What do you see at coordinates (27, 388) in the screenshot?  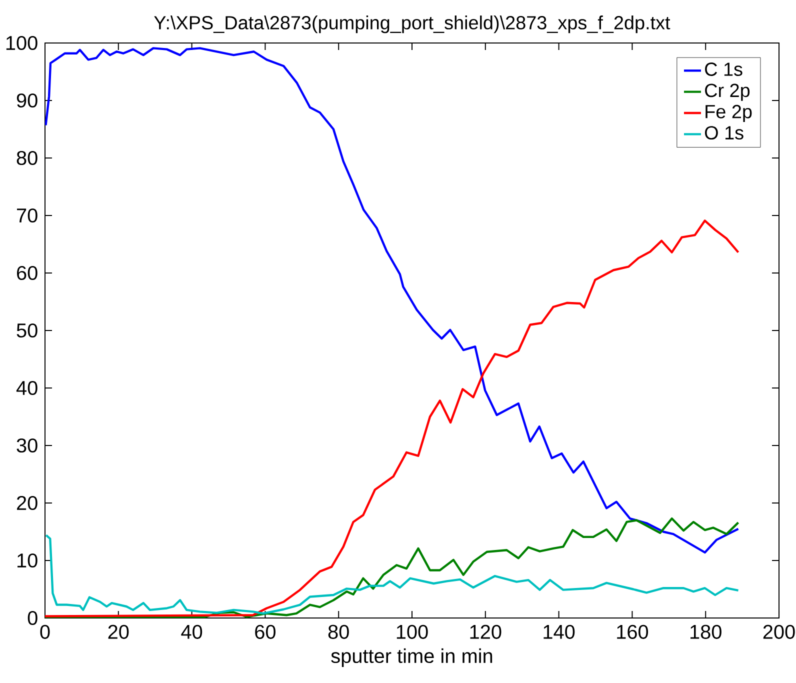 I see `y-tick-label: 40` at bounding box center [27, 388].